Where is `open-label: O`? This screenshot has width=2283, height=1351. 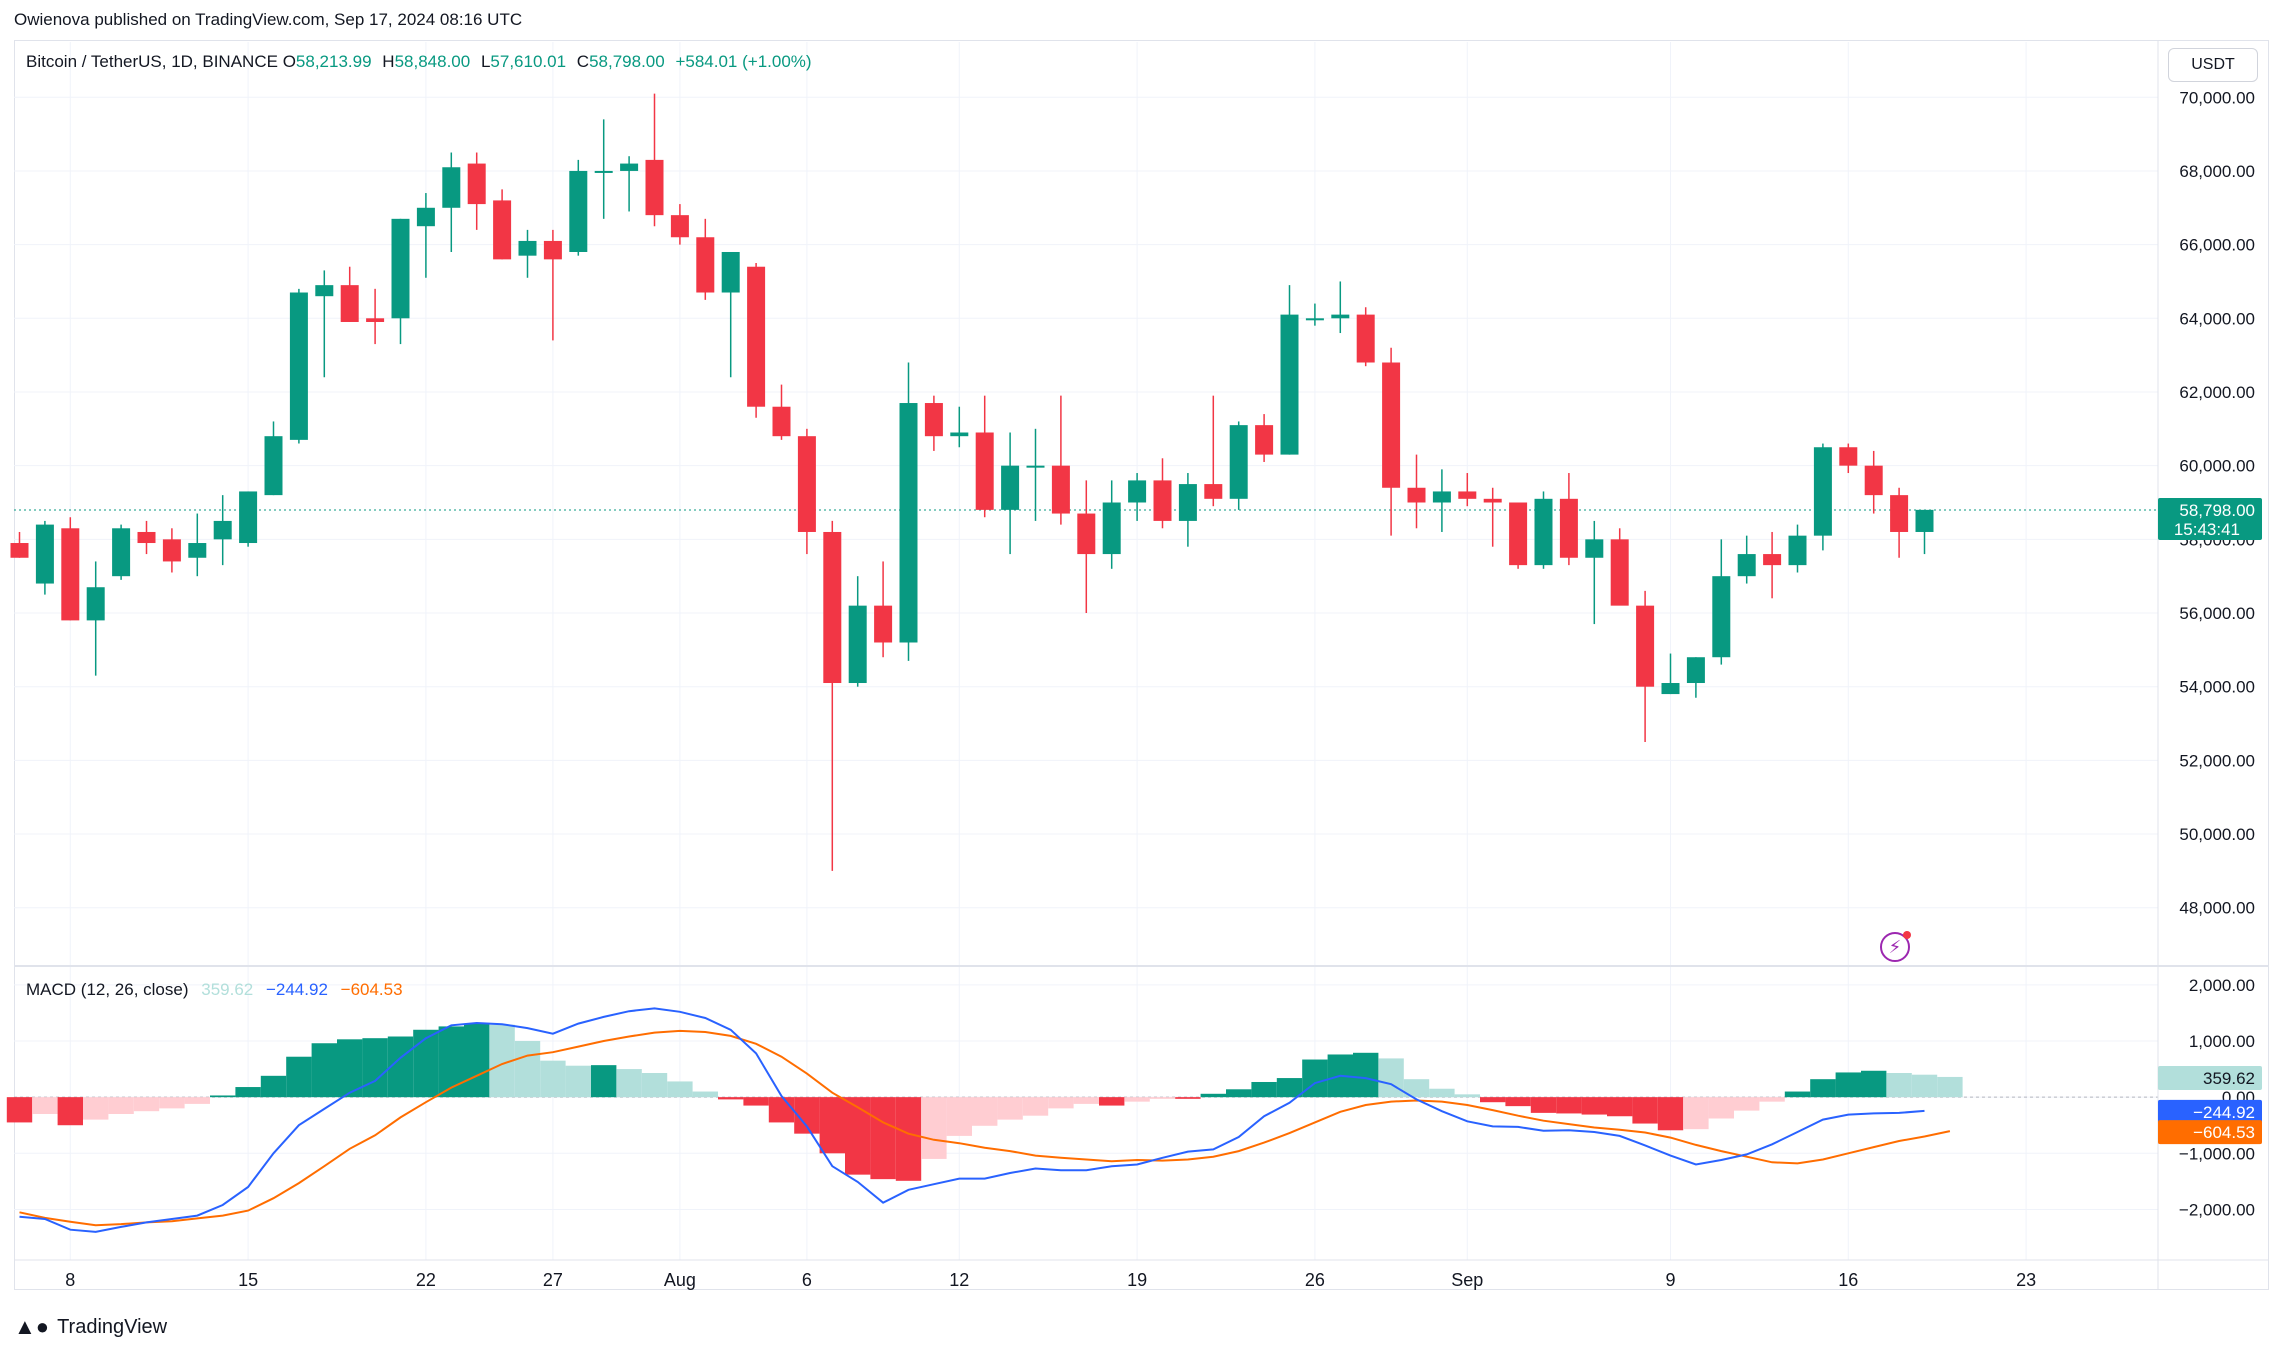
open-label: O is located at coordinates (289, 61).